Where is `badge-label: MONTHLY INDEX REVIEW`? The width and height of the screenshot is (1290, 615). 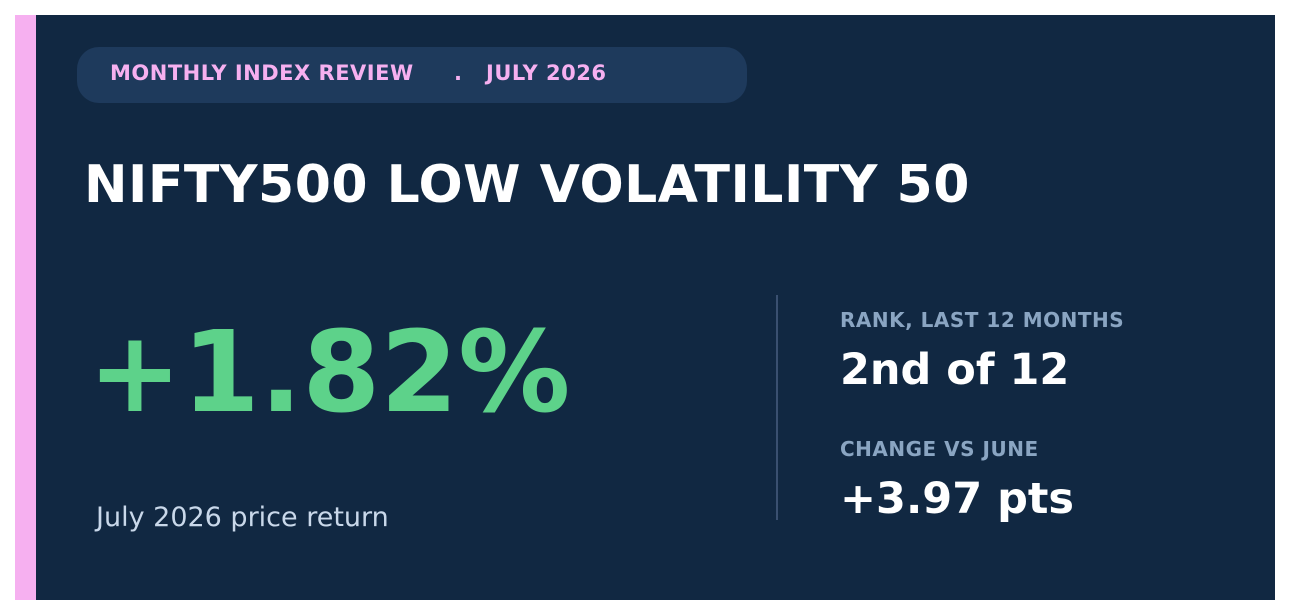 badge-label: MONTHLY INDEX REVIEW is located at coordinates (262, 73).